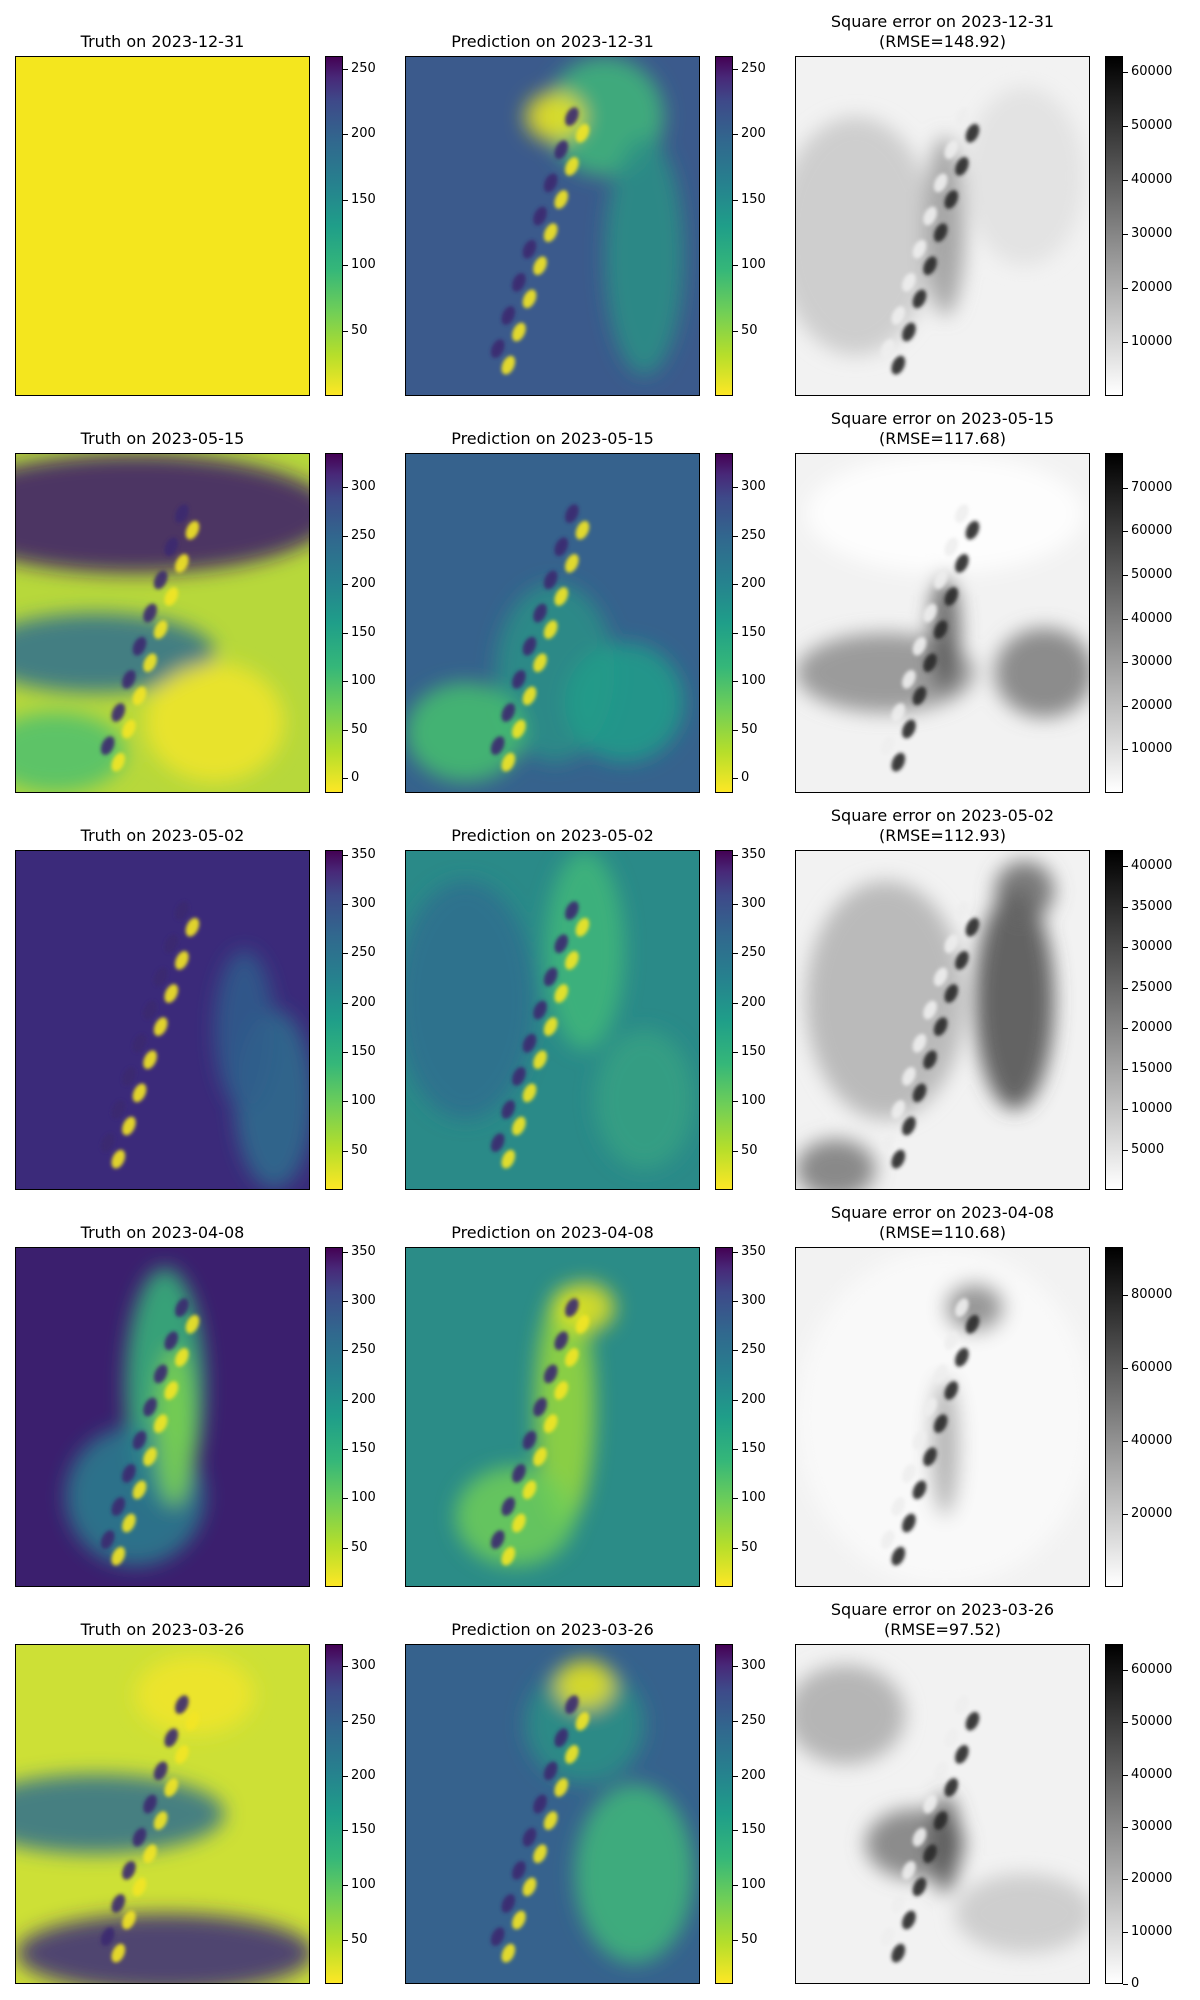 This screenshot has height=2000, width=1200. Describe the element at coordinates (175, 1630) in the screenshot. I see `panel-title: Truth on 2023-03-26` at that location.